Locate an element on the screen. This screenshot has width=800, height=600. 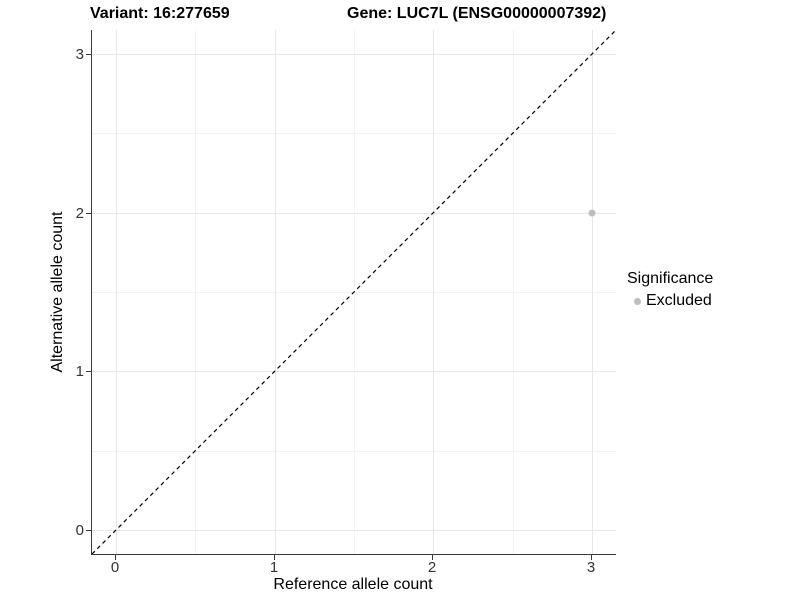
y-axis-title: Alternative allele count is located at coordinates (57, 292).